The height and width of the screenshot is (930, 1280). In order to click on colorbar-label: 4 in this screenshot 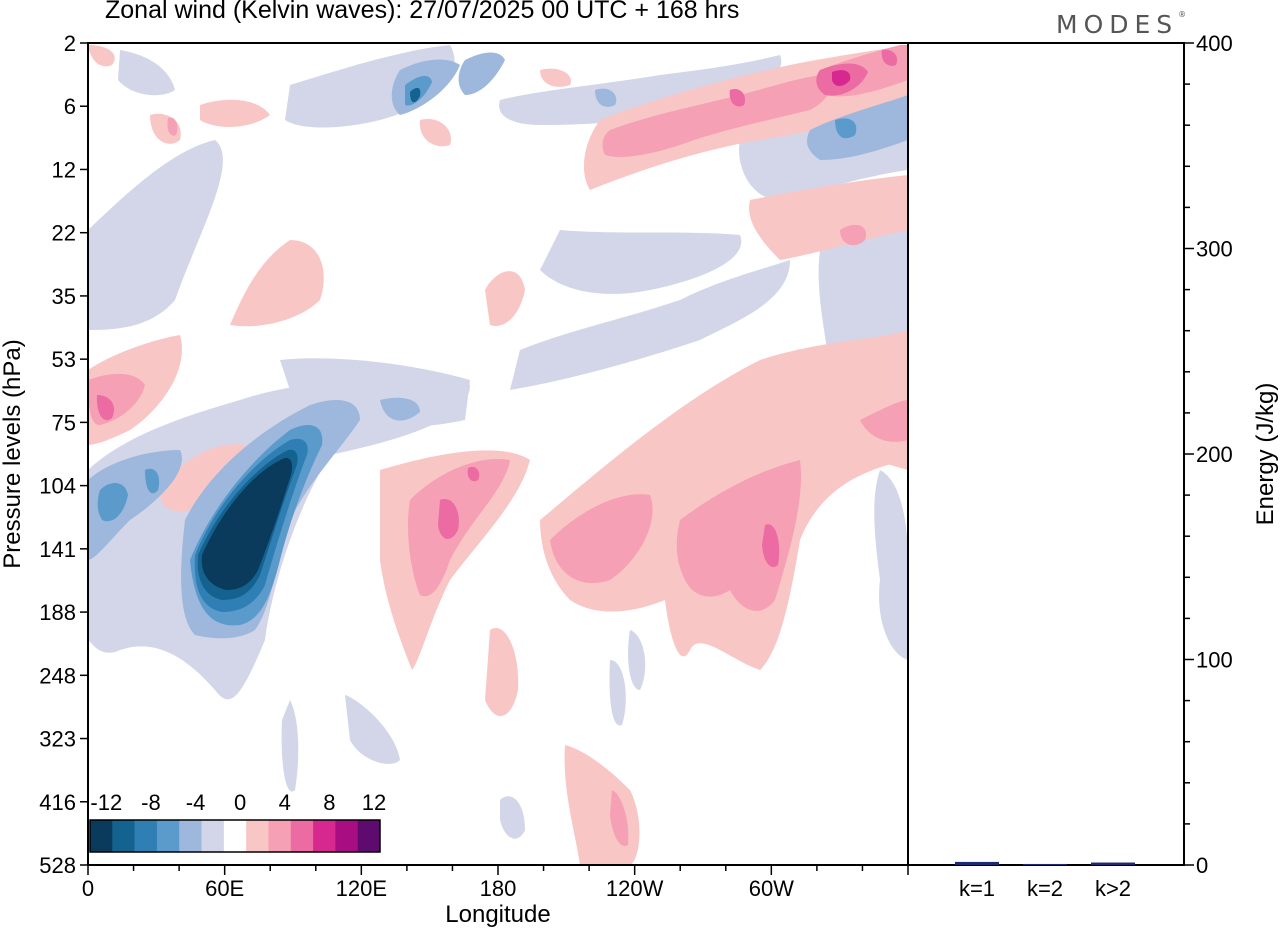, I will do `click(285, 802)`.